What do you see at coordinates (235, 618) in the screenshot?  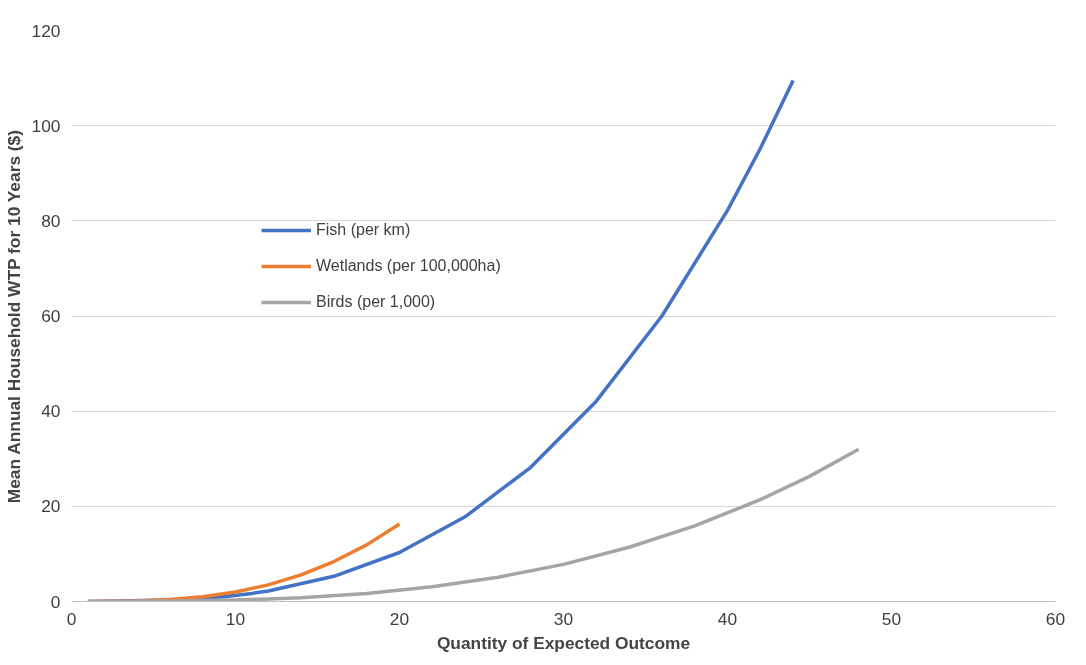 I see `x-tick-label: 10` at bounding box center [235, 618].